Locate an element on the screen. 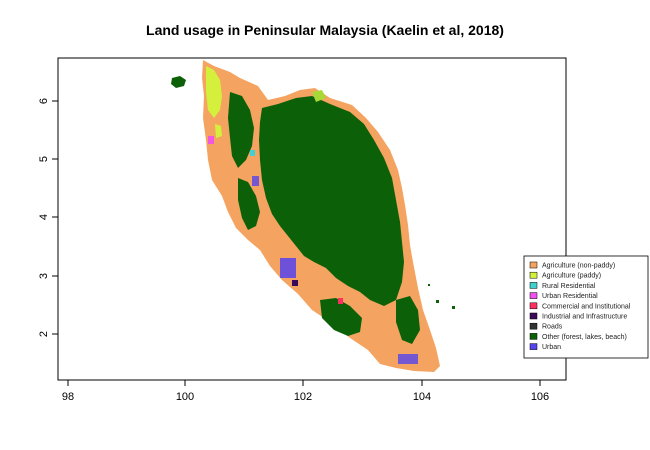 The width and height of the screenshot is (650, 450). legend-box is located at coordinates (586, 307).